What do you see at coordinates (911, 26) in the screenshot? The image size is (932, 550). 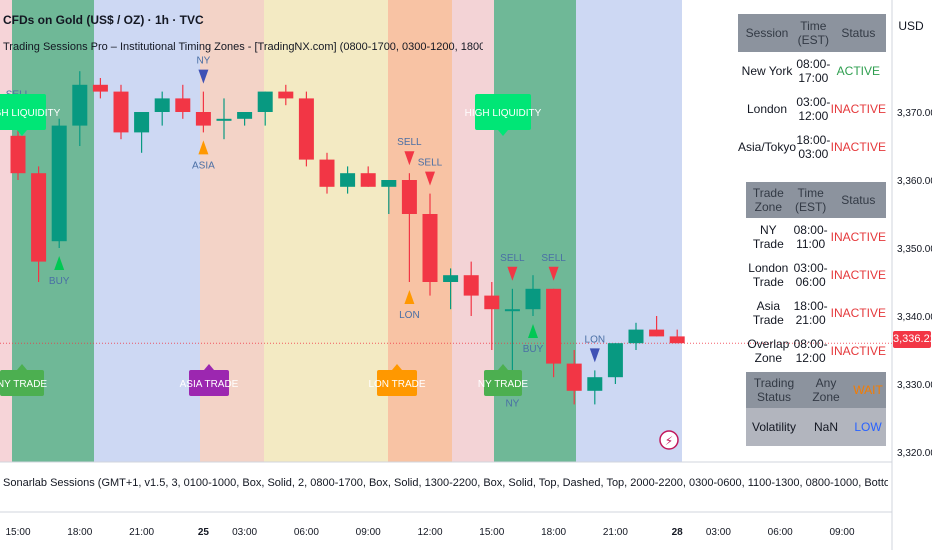 I see `currency-button: USD` at bounding box center [911, 26].